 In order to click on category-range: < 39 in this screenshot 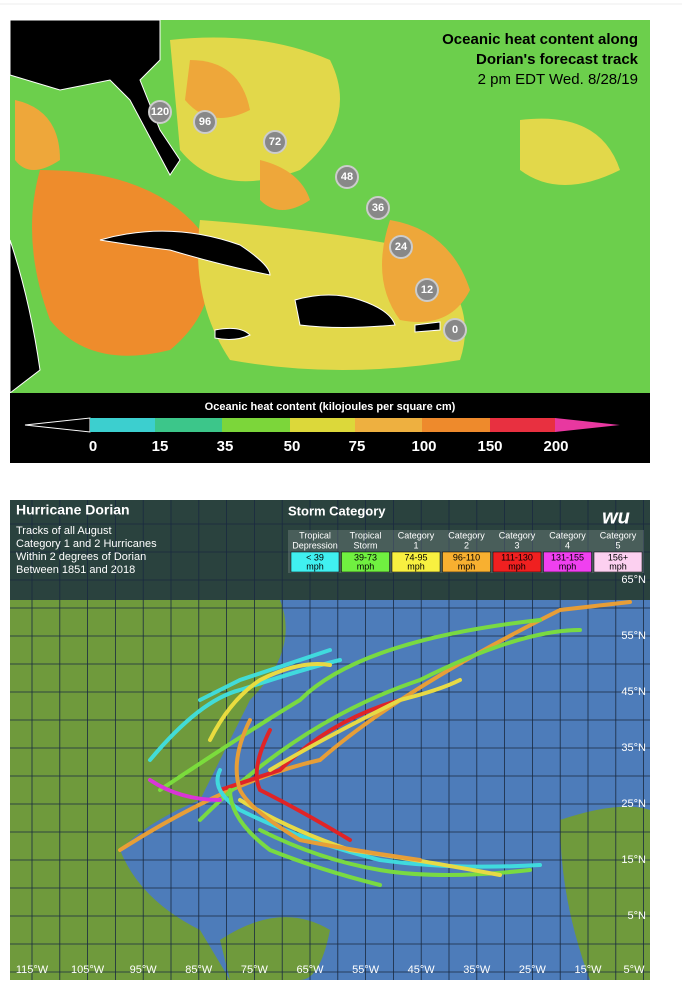, I will do `click(315, 557)`.